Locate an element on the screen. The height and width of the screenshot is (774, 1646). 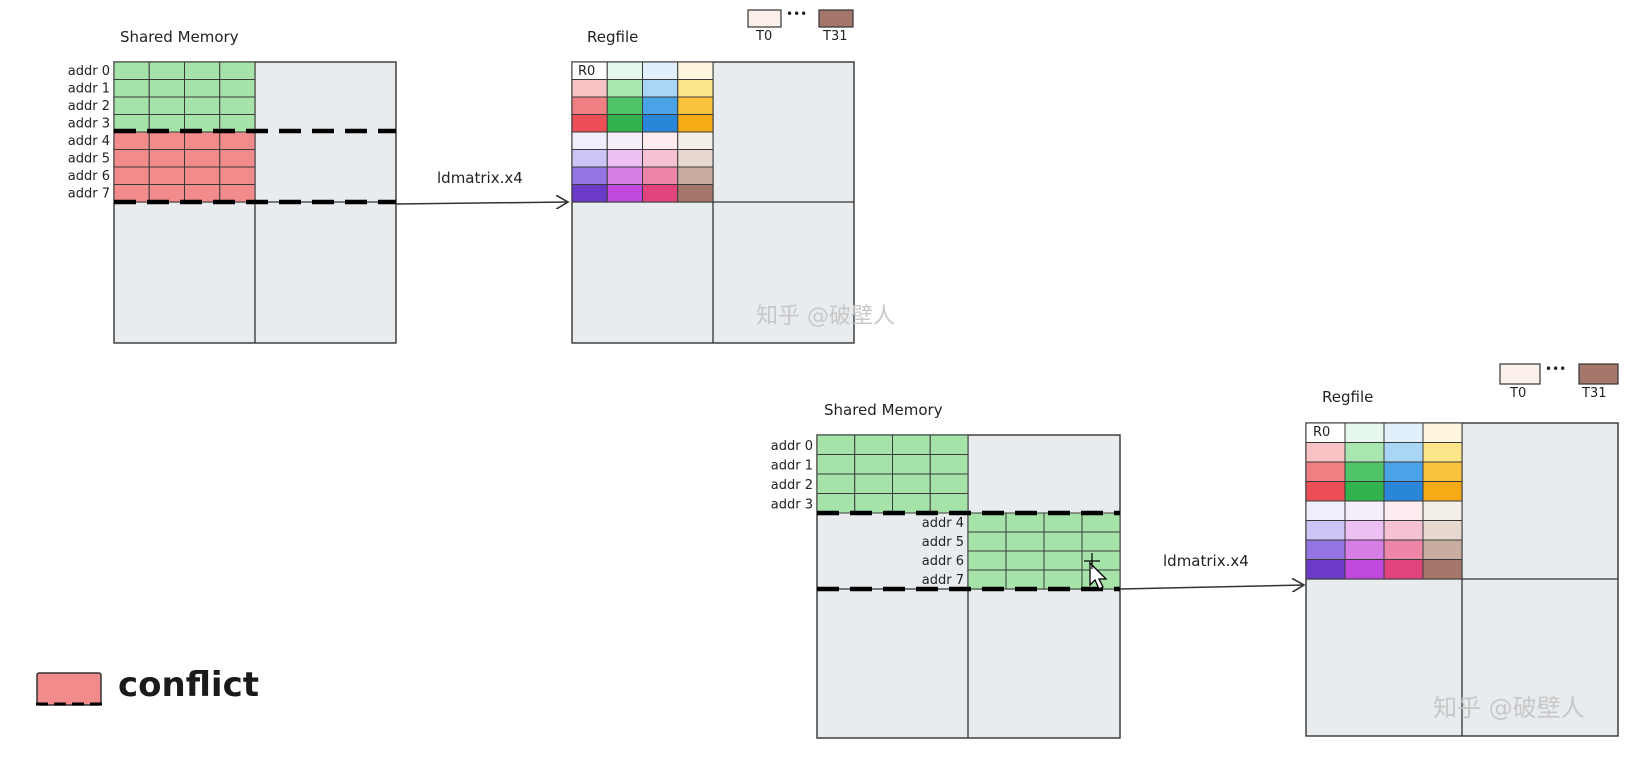
watermark-1: 知乎 @破壁人 is located at coordinates (825, 316).